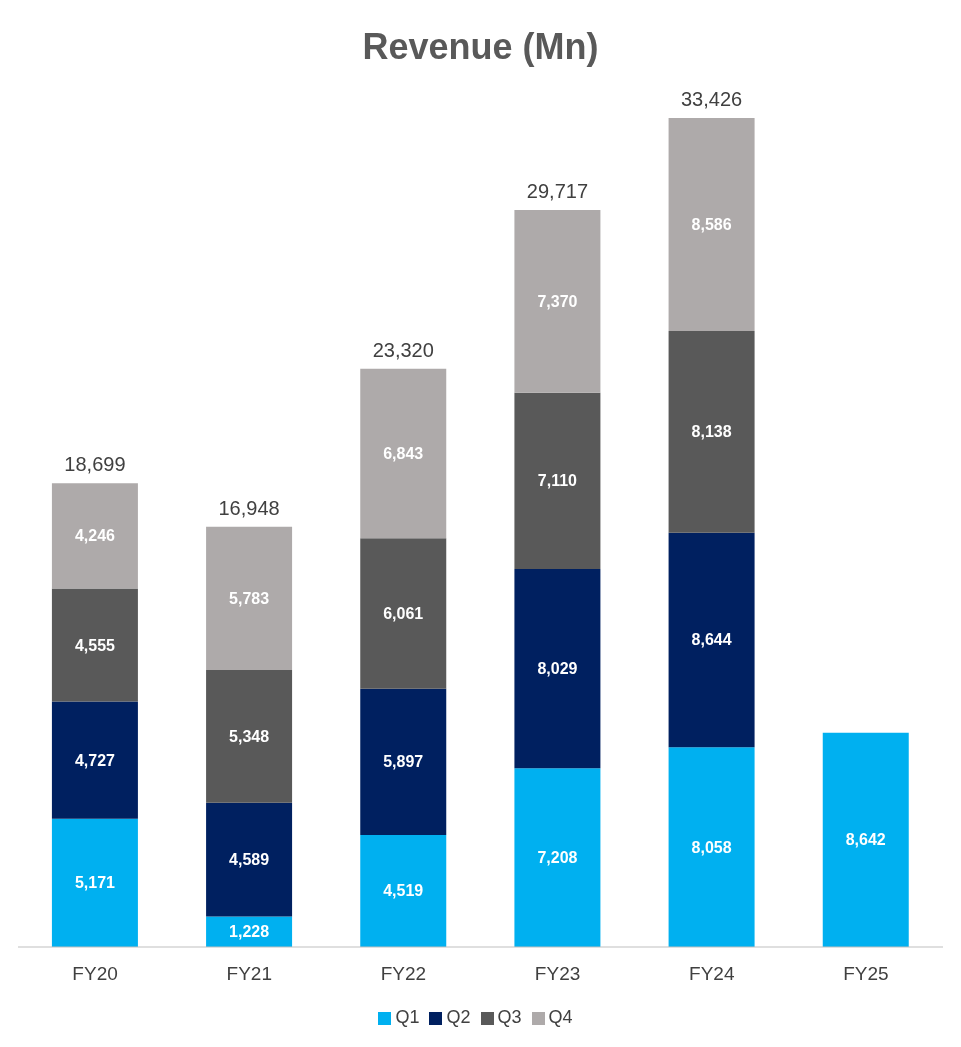 This screenshot has width=961, height=1047. What do you see at coordinates (712, 974) in the screenshot?
I see `x-tick-label: FY24` at bounding box center [712, 974].